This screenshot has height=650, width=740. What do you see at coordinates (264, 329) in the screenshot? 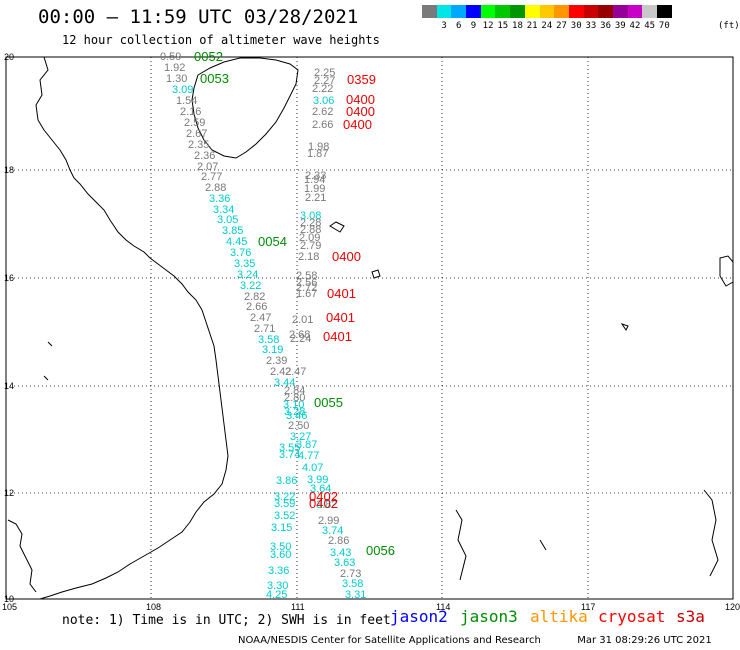
I see `wave-height-value: 2.71` at bounding box center [264, 329].